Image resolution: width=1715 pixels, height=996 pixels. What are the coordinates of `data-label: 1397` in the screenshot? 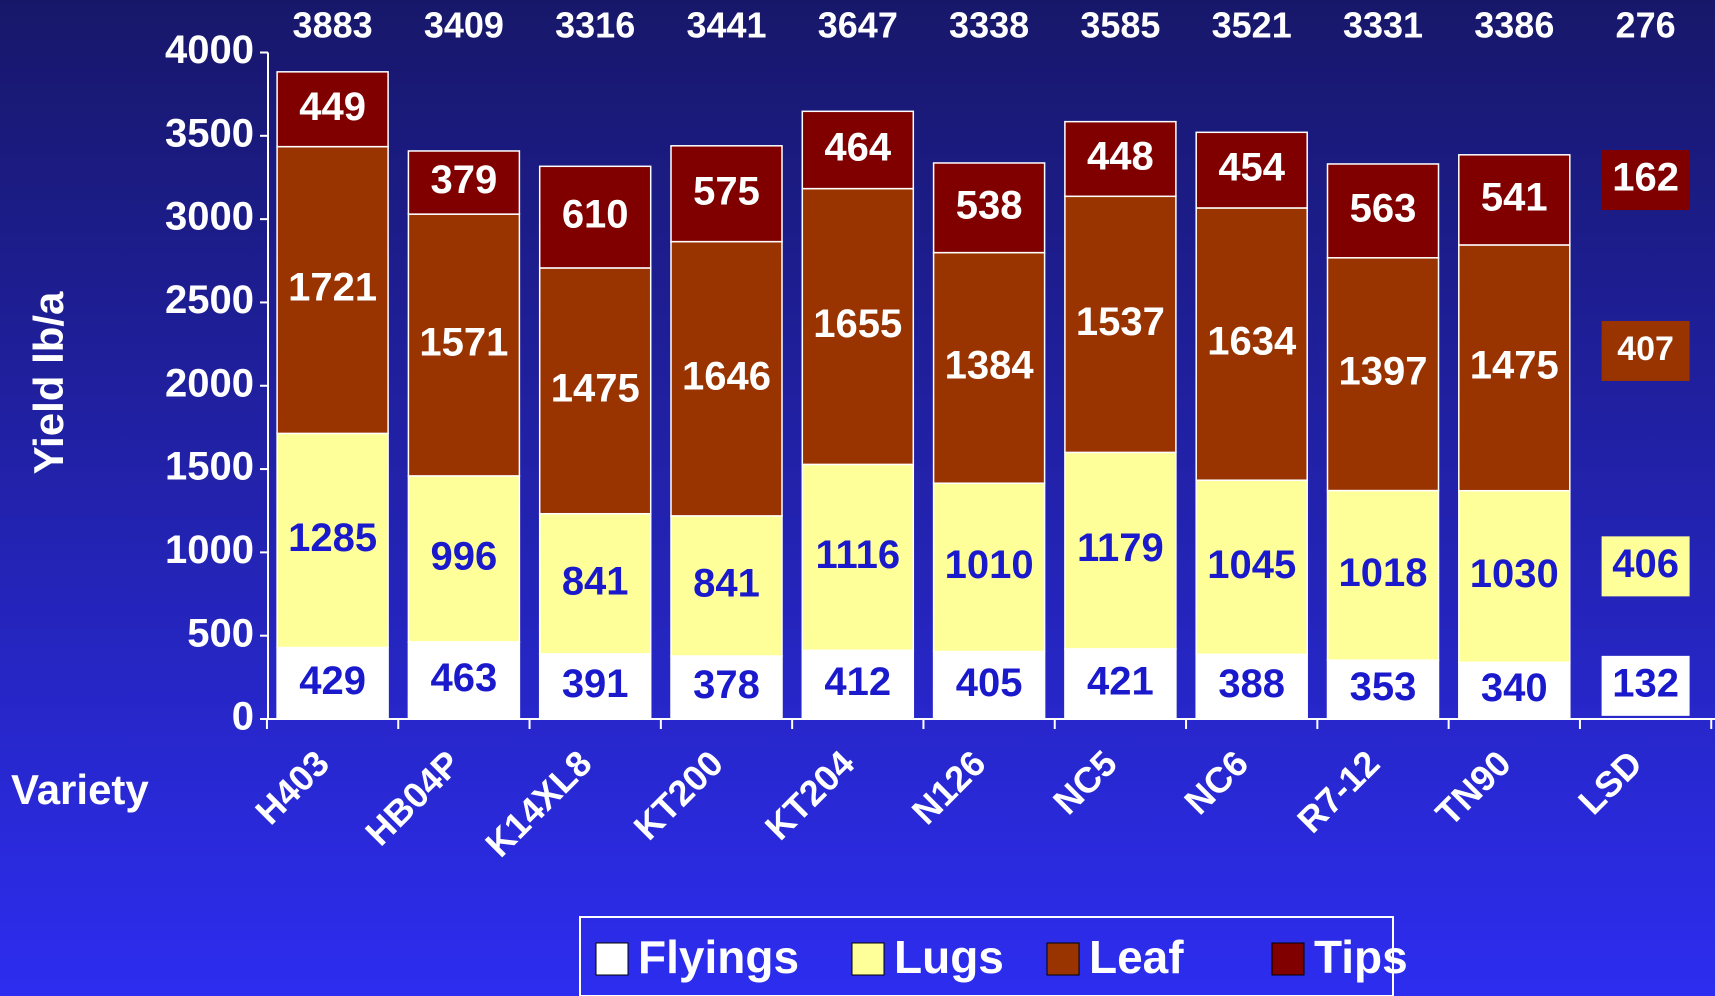 It's located at (1383, 372).